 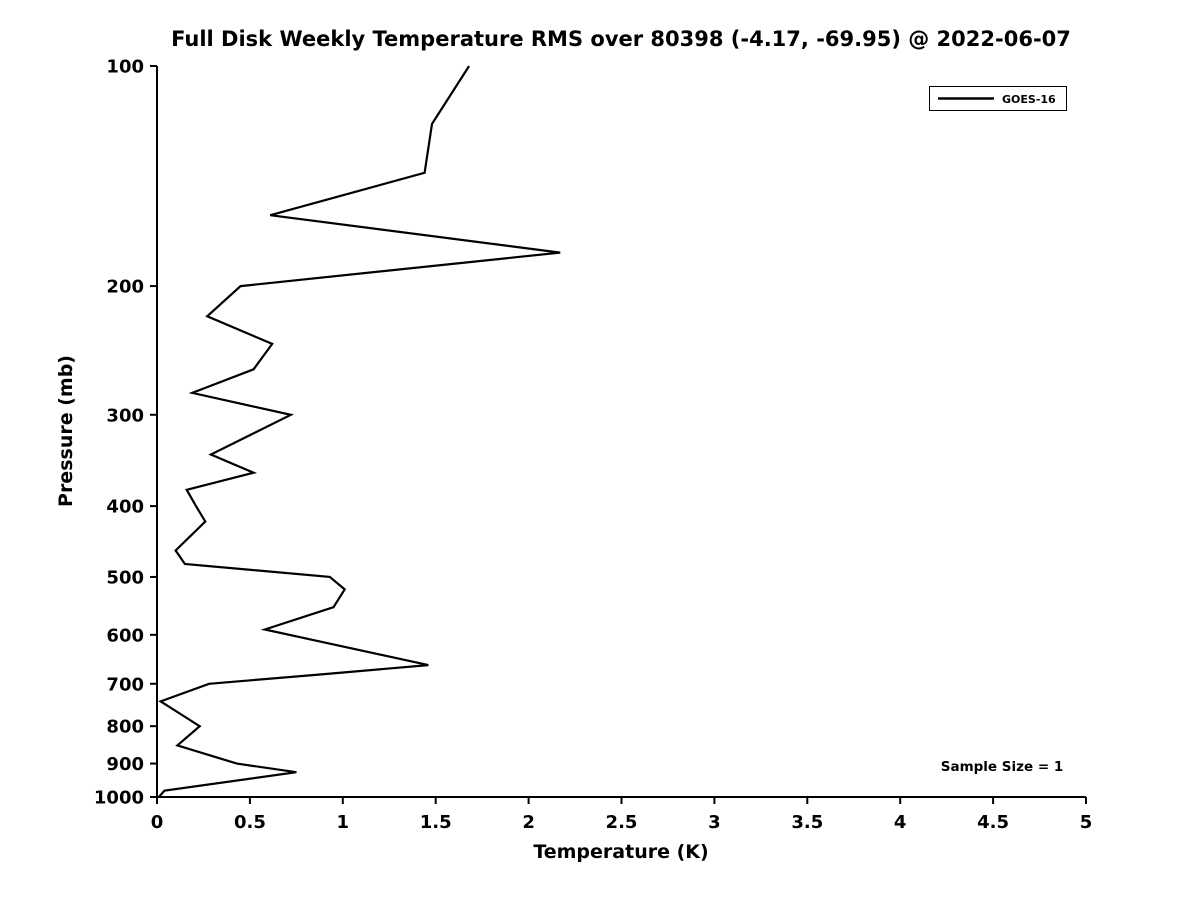 I want to click on x-tick-label: 2, so click(x=528, y=822).